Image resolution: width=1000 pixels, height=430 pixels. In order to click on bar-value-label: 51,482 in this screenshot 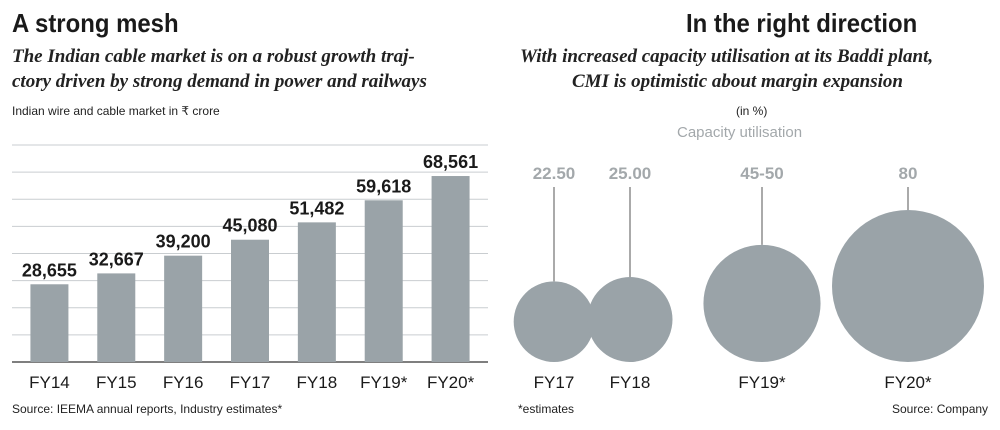, I will do `click(316, 208)`.